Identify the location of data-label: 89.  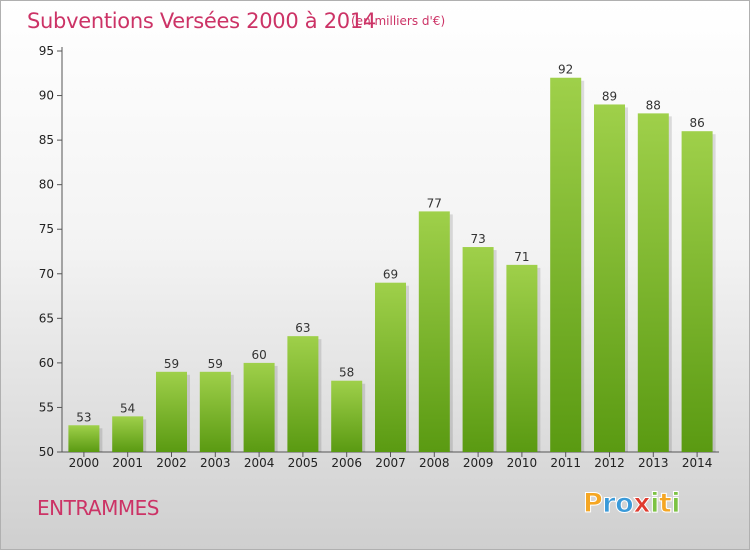
(609, 96).